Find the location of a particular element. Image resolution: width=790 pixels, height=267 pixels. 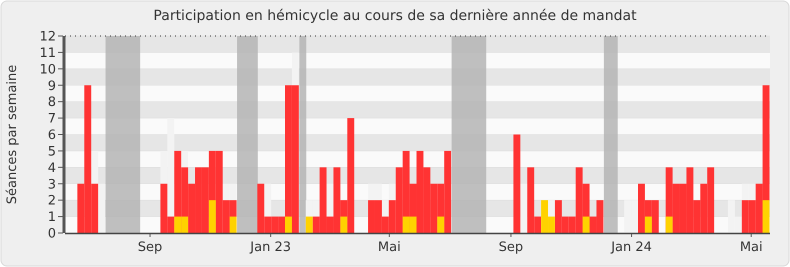

y-tick-label: 5 is located at coordinates (52, 152).